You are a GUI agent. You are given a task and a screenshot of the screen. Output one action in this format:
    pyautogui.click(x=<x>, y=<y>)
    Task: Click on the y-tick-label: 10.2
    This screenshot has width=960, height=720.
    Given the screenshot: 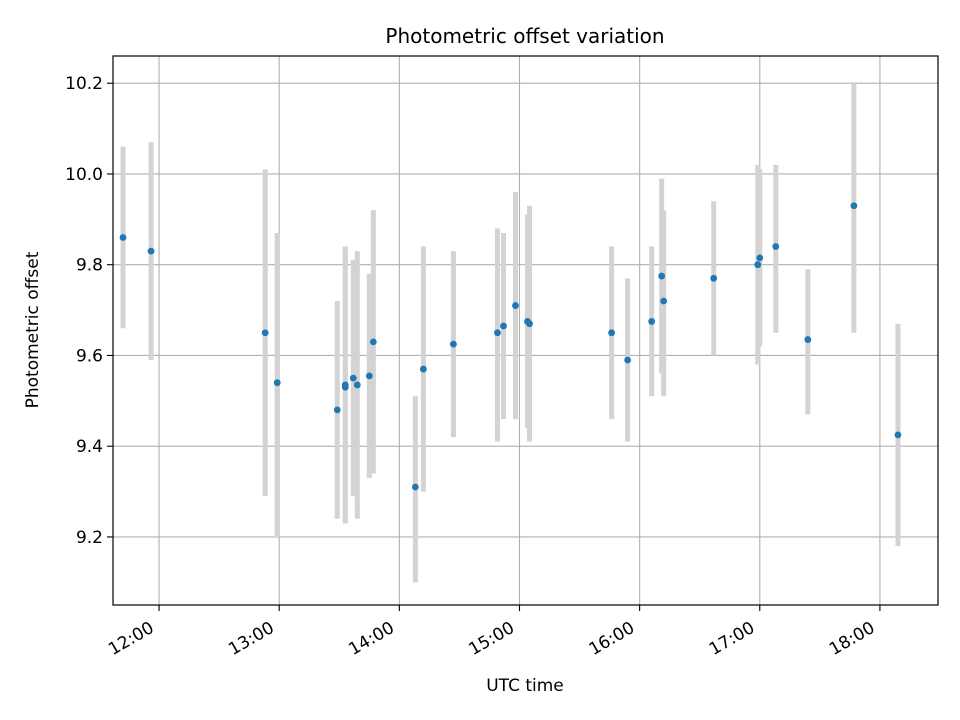 What is the action you would take?
    pyautogui.click(x=84, y=84)
    